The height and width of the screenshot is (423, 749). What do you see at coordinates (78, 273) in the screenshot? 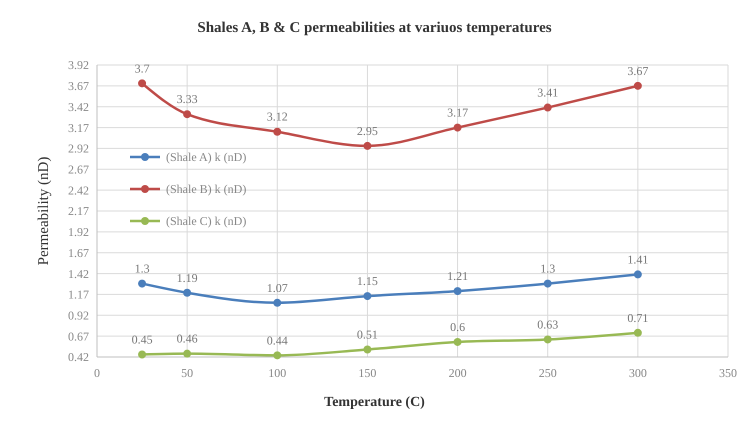
I see `y-tick-label: 1.42` at bounding box center [78, 273].